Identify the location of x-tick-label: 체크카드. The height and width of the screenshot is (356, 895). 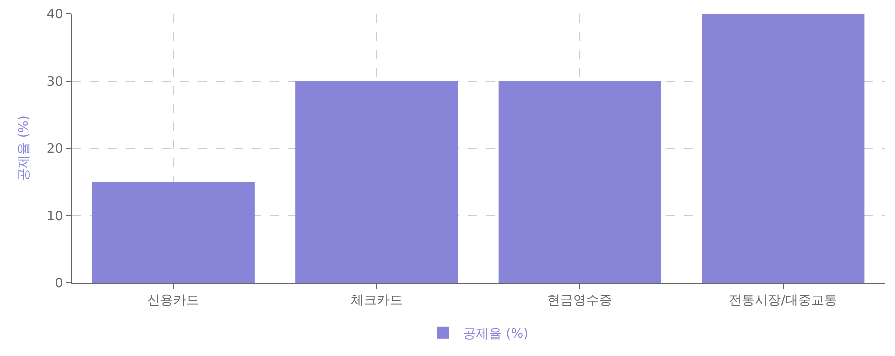
(376, 301).